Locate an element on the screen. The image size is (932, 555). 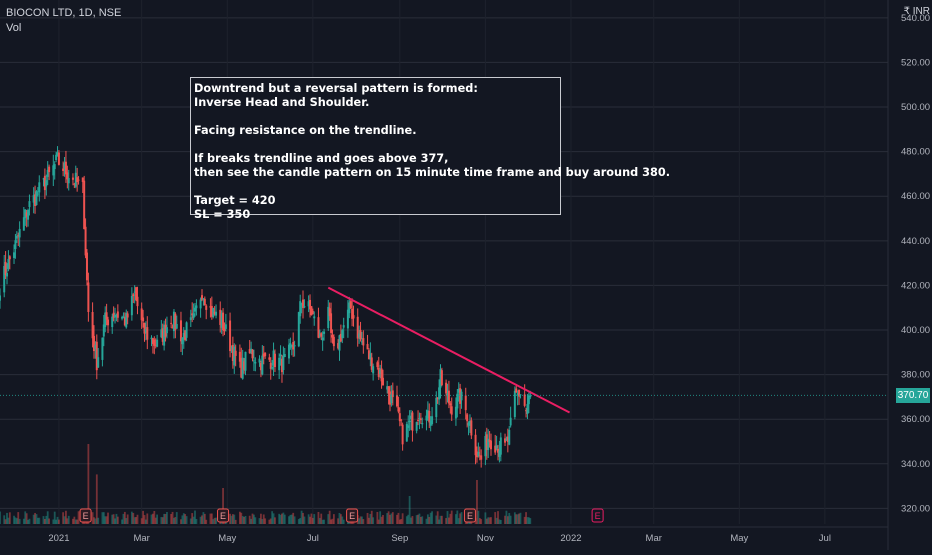
earnings-marker-label: E is located at coordinates (86, 516).